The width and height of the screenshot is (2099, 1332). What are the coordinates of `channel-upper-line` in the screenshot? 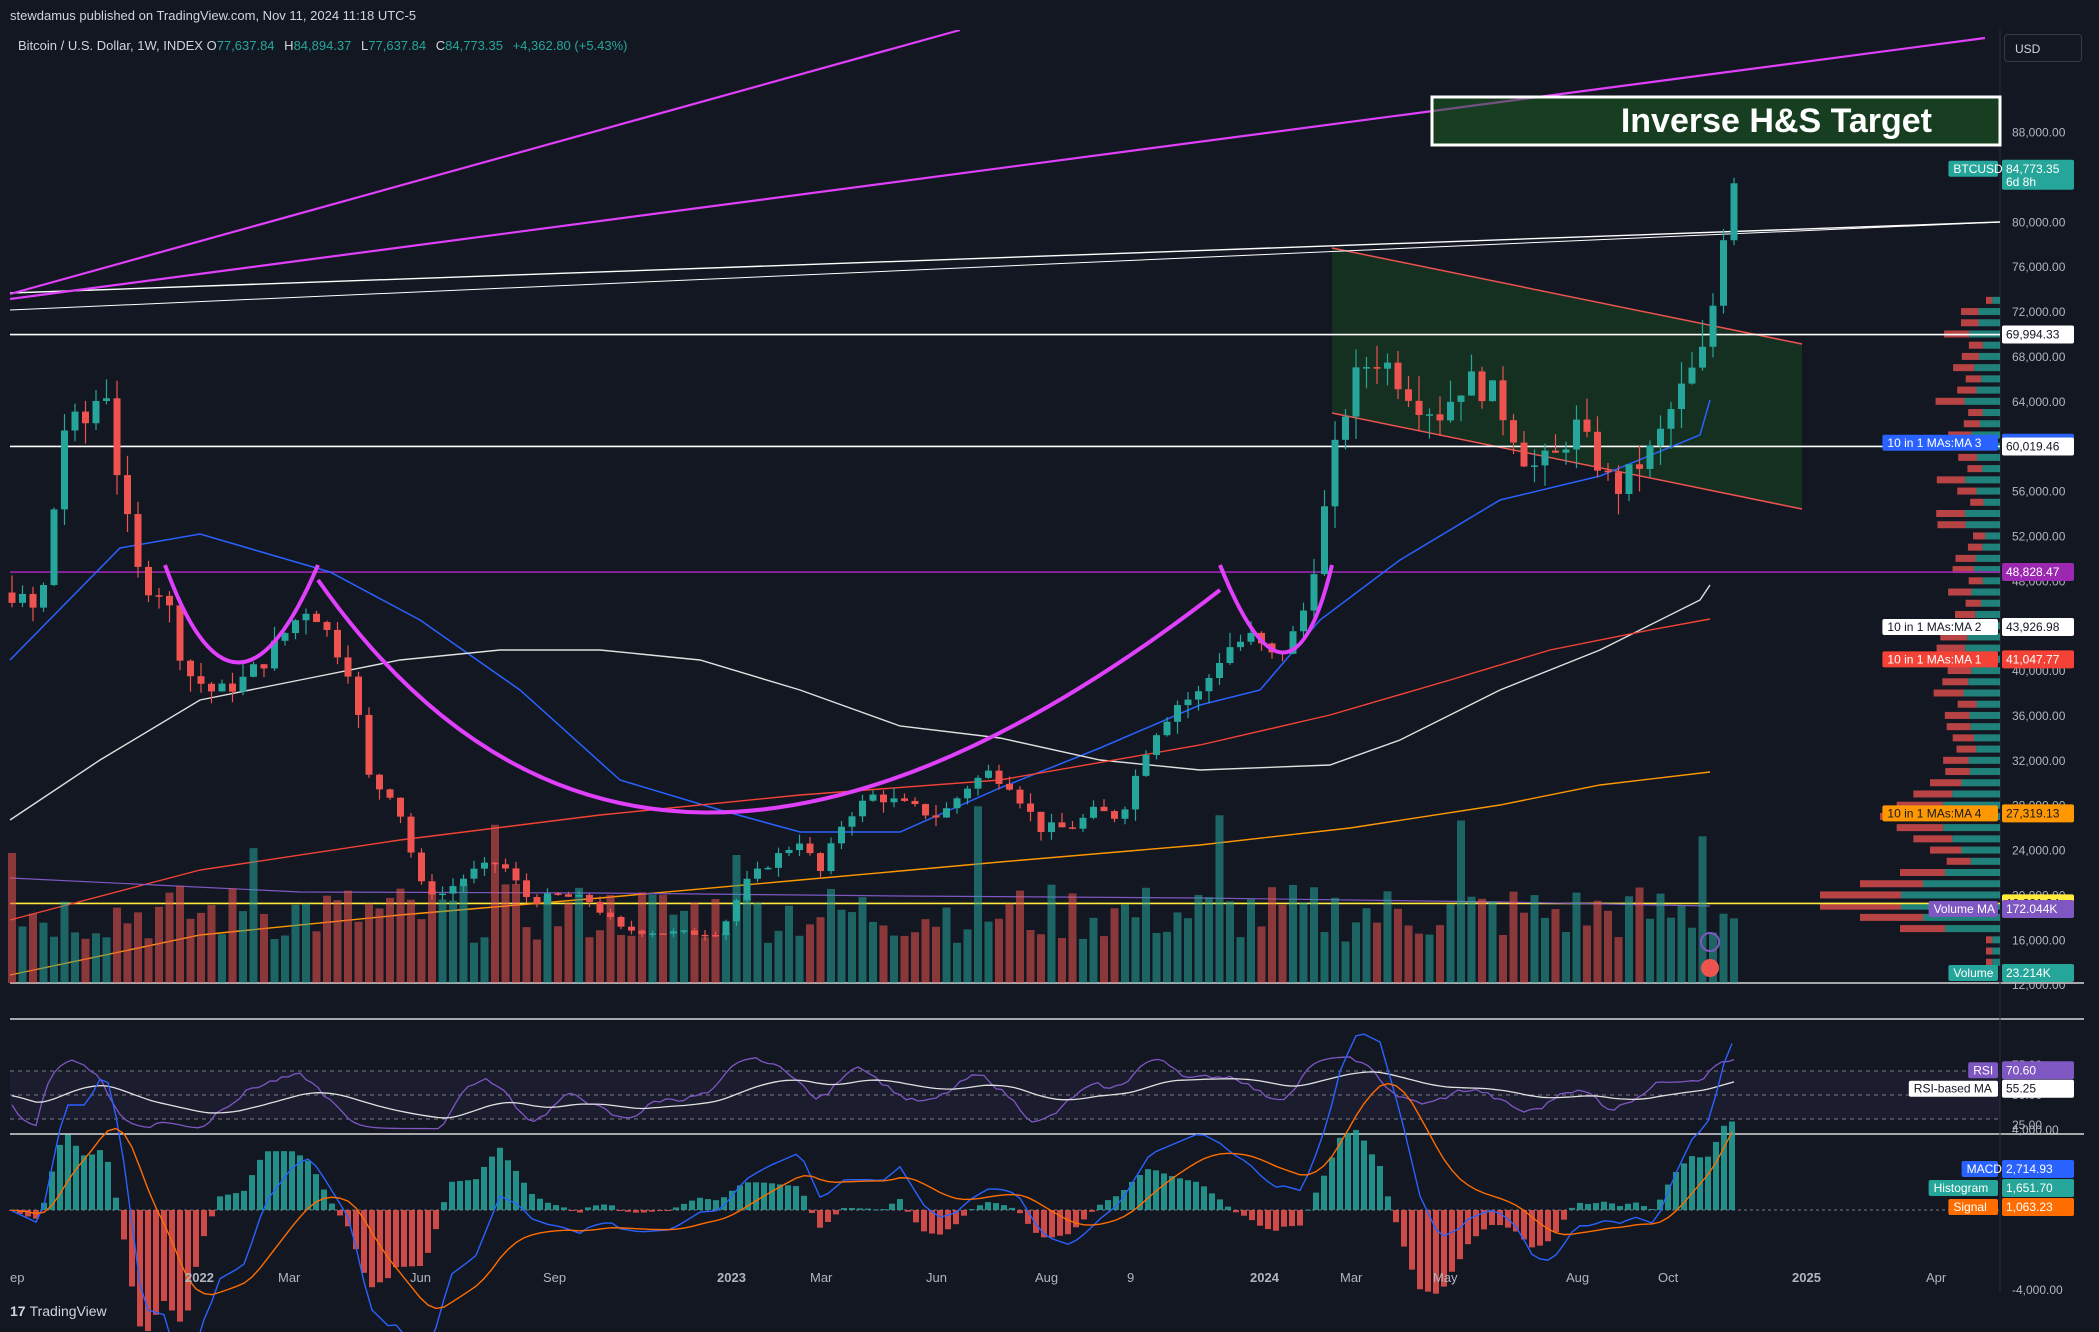 It's located at (1567, 296).